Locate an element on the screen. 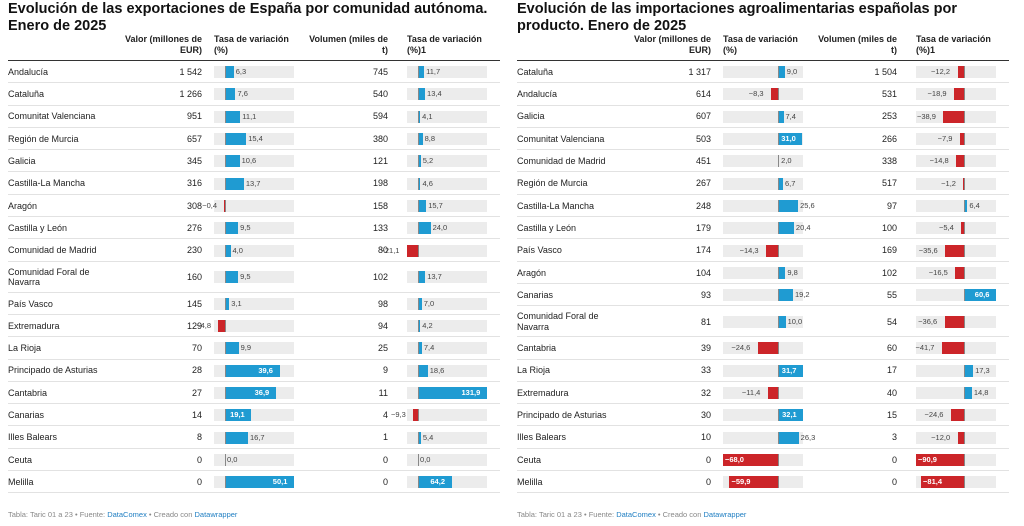 This screenshot has height=526, width=1024. table-row: Cataluña 1 317 1 504 9,0 −12,2 is located at coordinates (763, 72).